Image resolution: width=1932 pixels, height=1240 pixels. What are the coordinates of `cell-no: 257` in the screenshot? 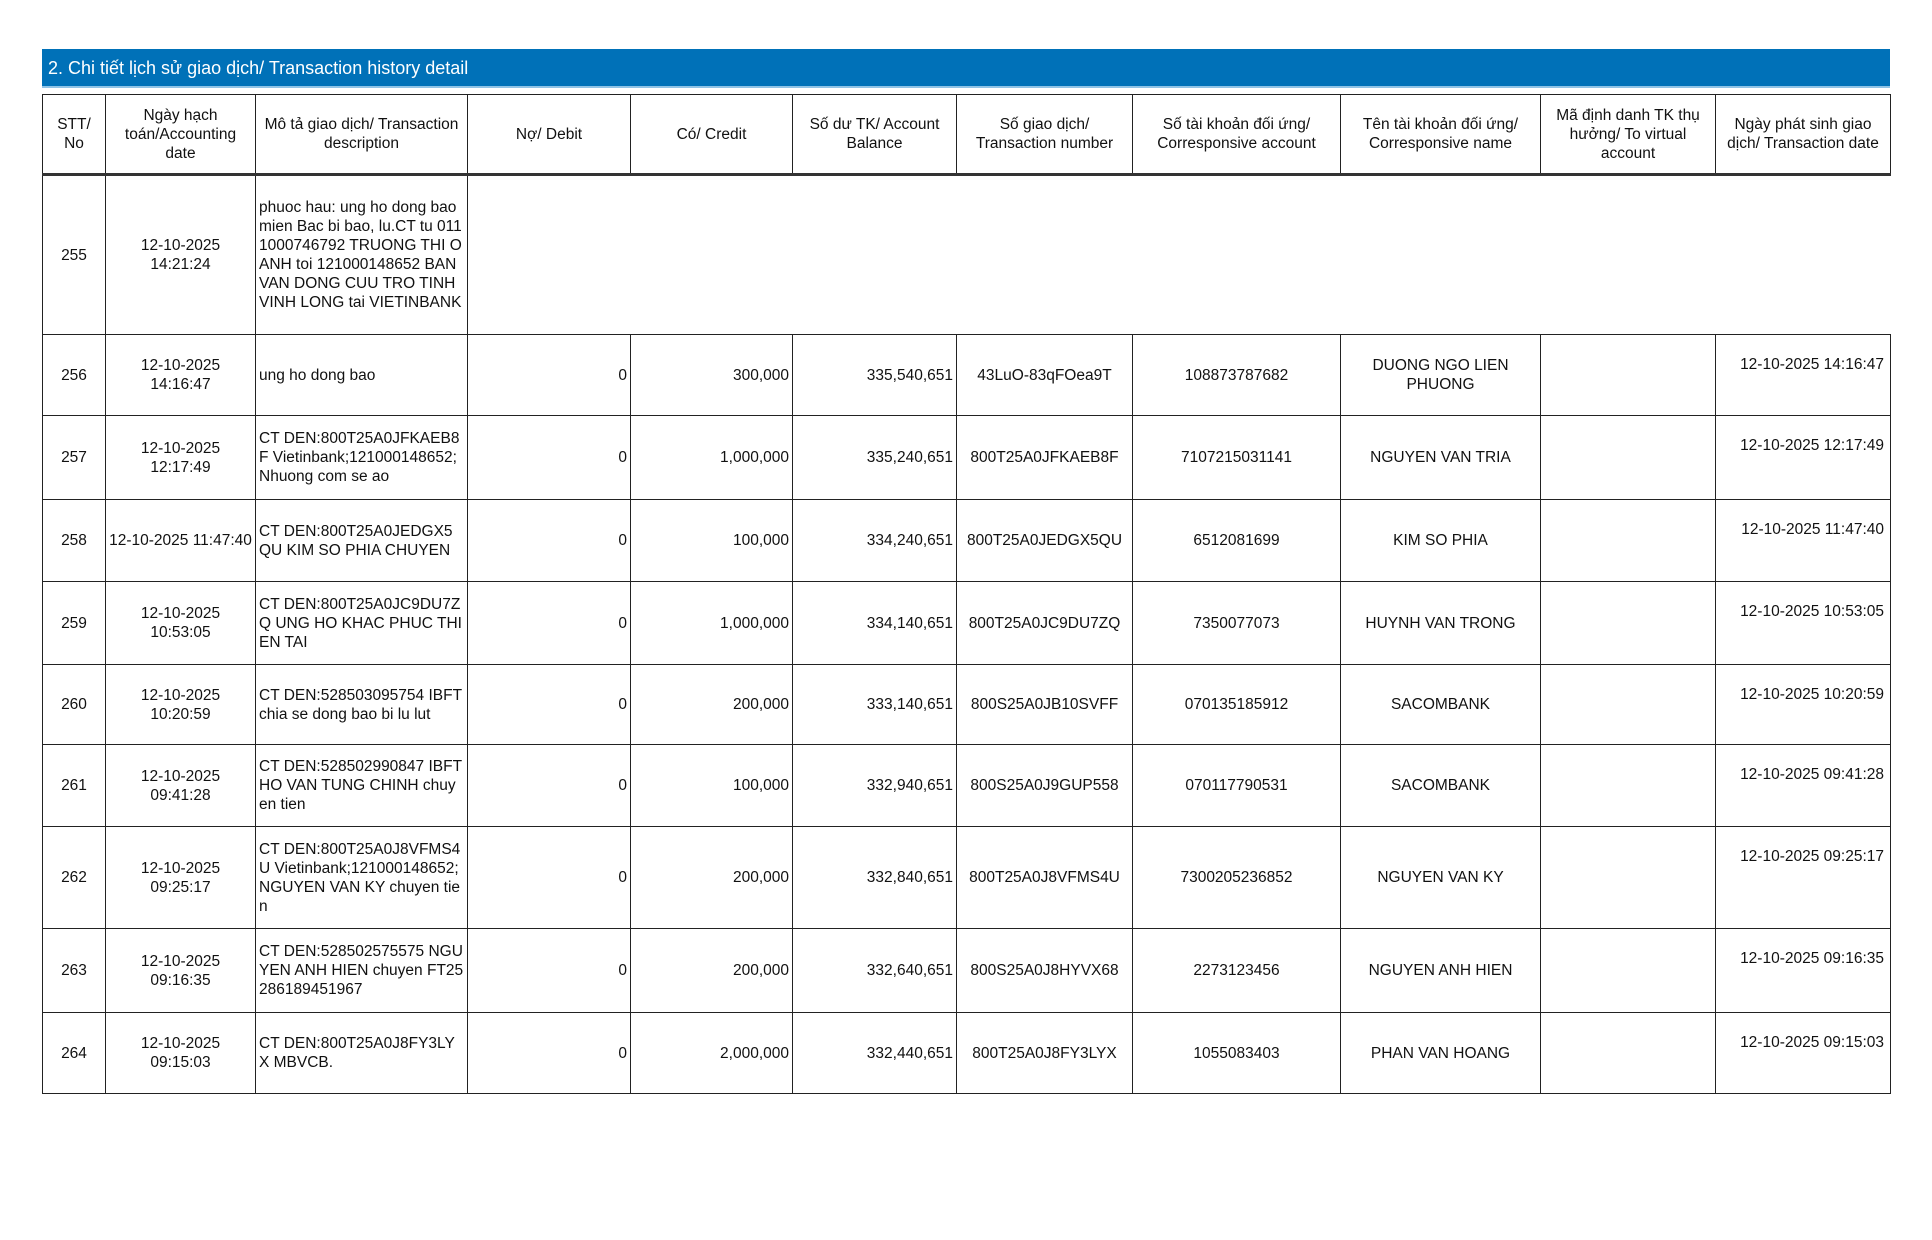 It's located at (74, 457).